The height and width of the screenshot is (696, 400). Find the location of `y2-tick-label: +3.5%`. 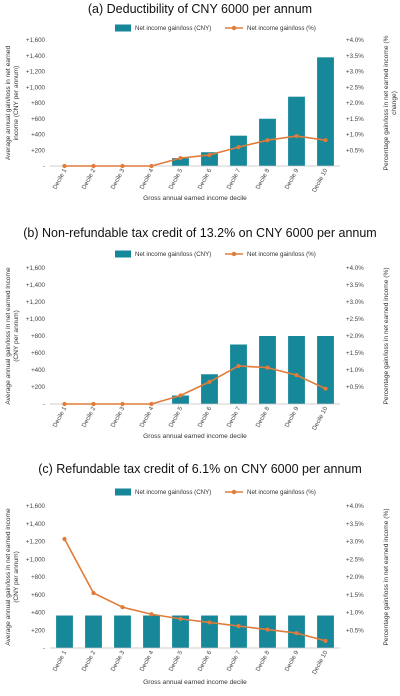

y2-tick-label: +3.5% is located at coordinates (355, 285).